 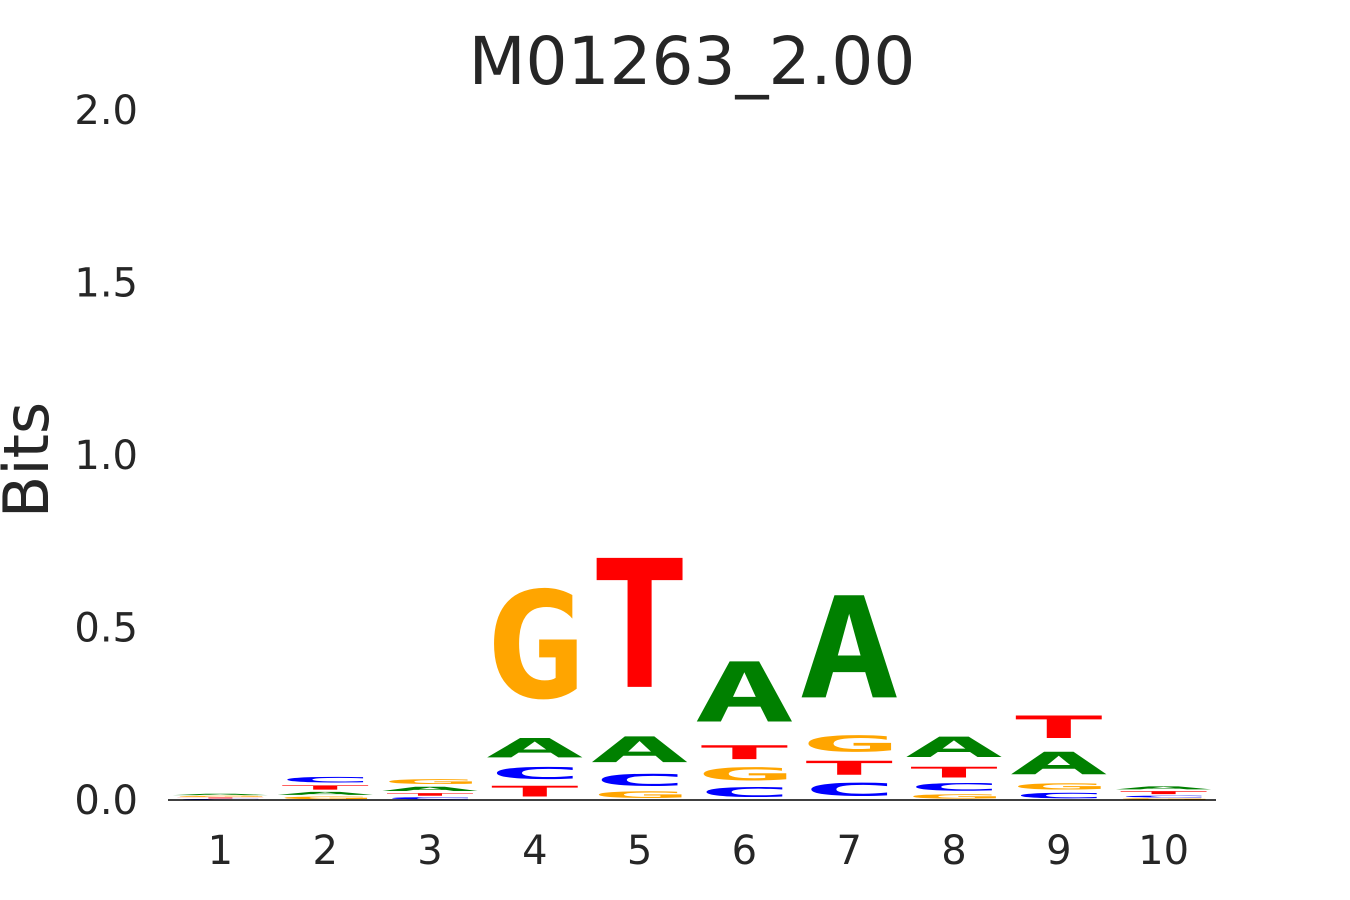 I want to click on y-axis-label: Bits, so click(x=31, y=460).